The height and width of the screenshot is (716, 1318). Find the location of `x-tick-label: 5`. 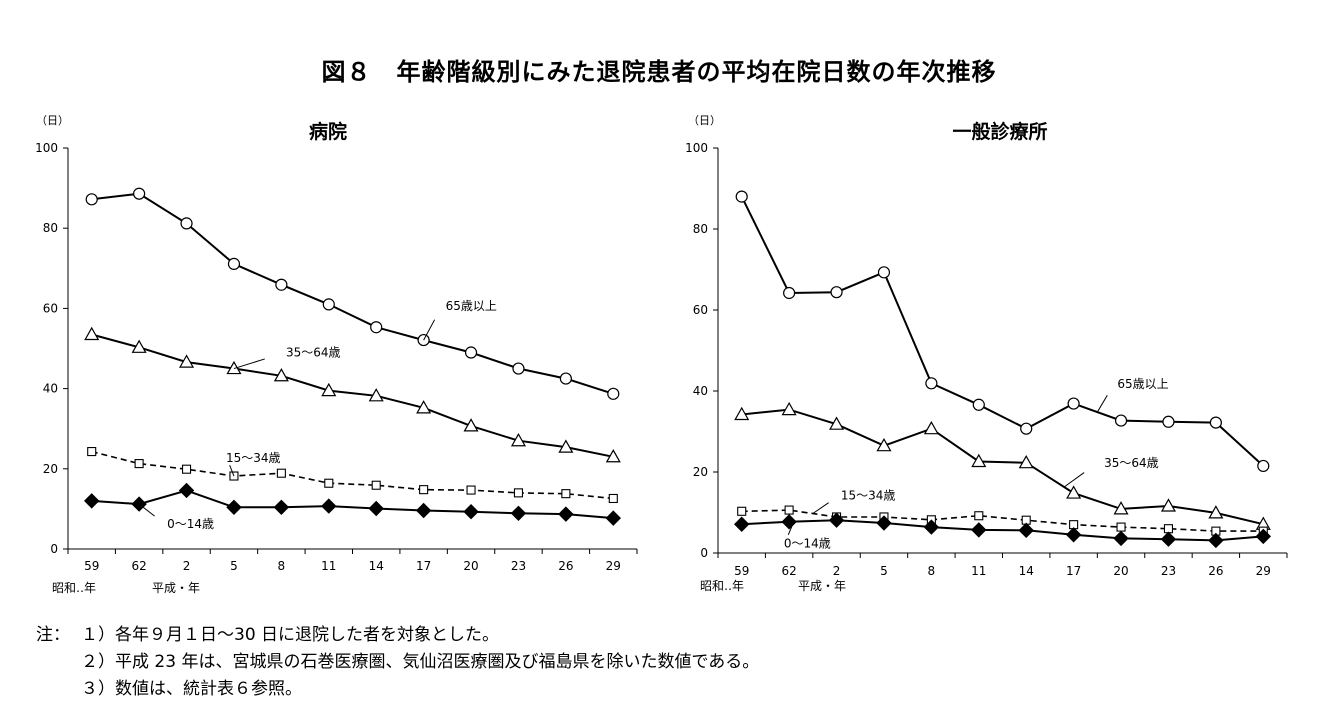

x-tick-label: 5 is located at coordinates (884, 571).